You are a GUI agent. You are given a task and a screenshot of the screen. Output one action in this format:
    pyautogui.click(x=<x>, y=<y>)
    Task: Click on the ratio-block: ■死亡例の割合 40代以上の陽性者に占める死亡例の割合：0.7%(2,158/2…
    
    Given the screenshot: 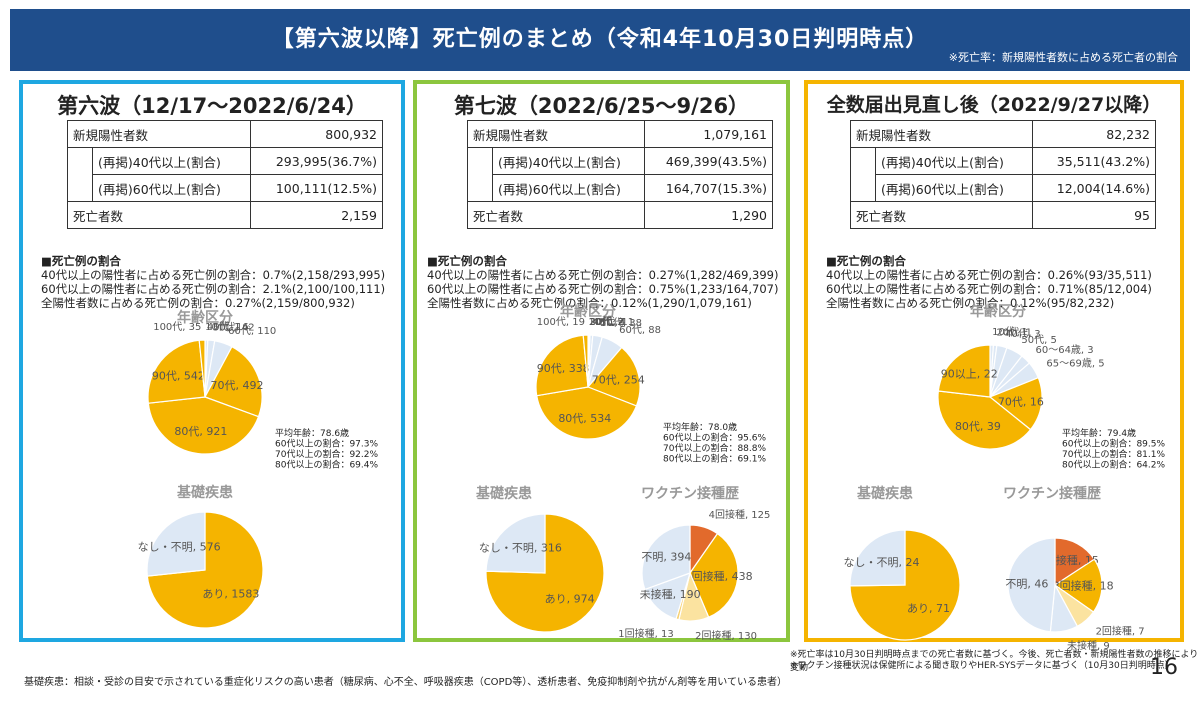 What is the action you would take?
    pyautogui.click(x=213, y=282)
    